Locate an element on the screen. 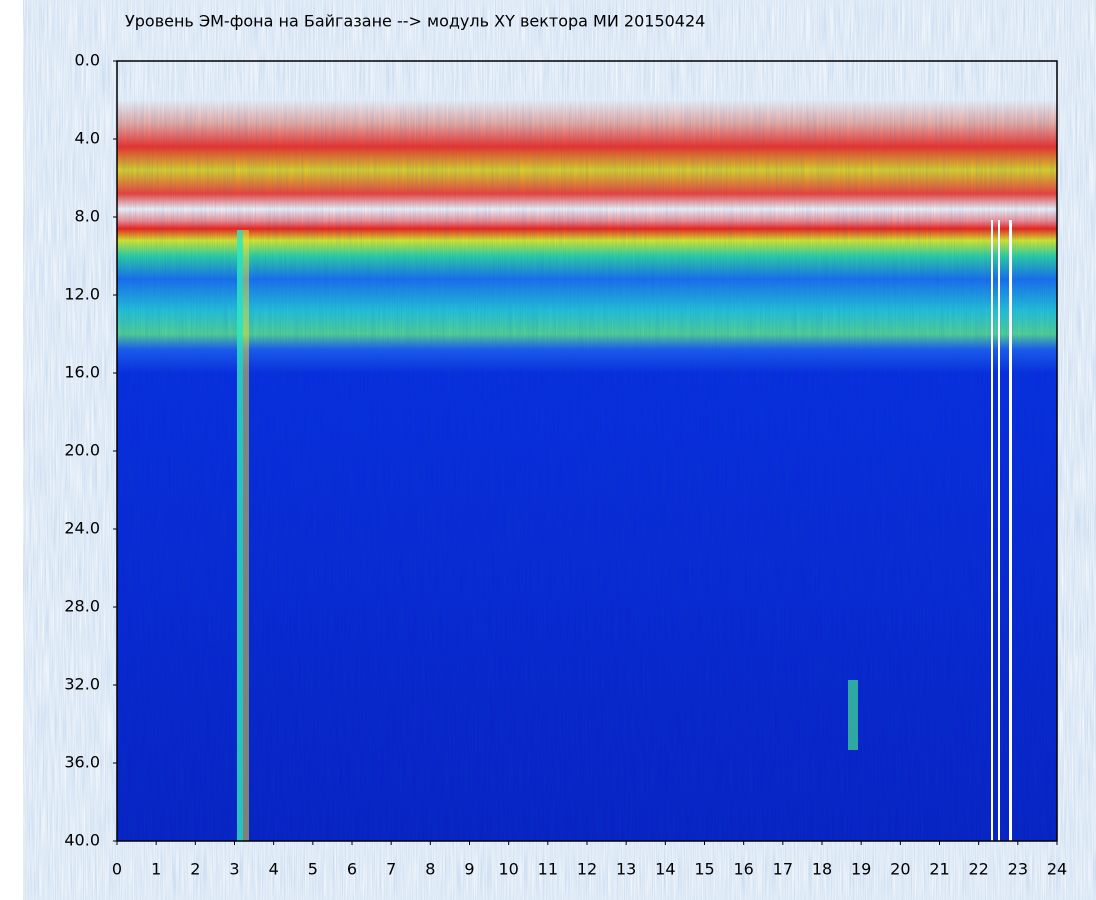 The height and width of the screenshot is (900, 1096). x-tick-label: 3 is located at coordinates (234, 869).